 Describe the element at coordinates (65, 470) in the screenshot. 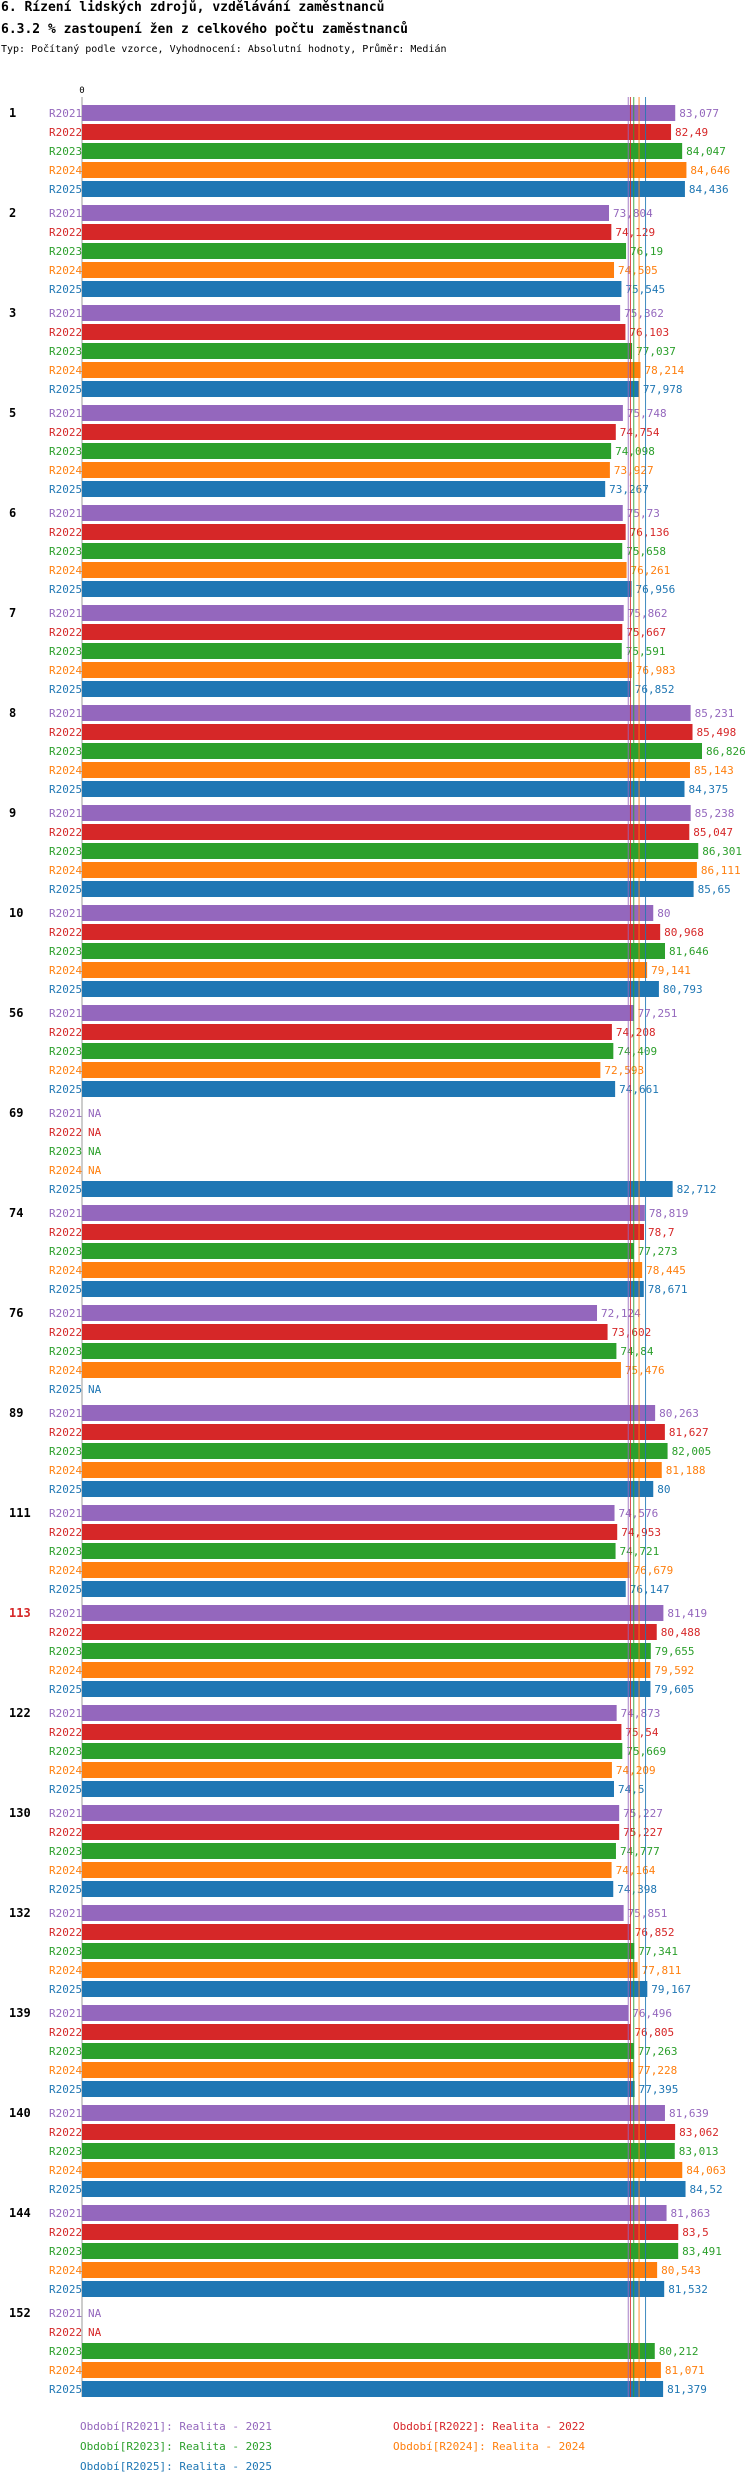

I see `series-label-5-r2024: R2024` at that location.